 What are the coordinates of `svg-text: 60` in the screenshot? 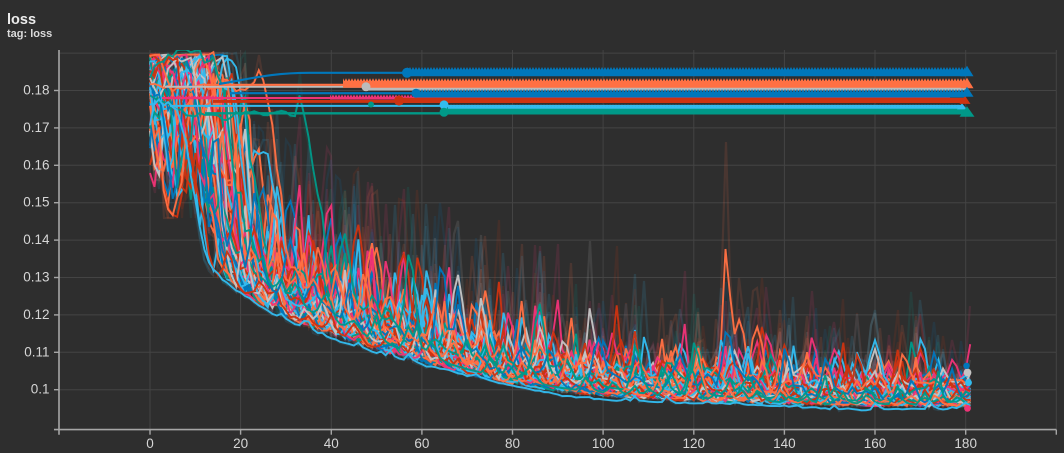 It's located at (421, 443).